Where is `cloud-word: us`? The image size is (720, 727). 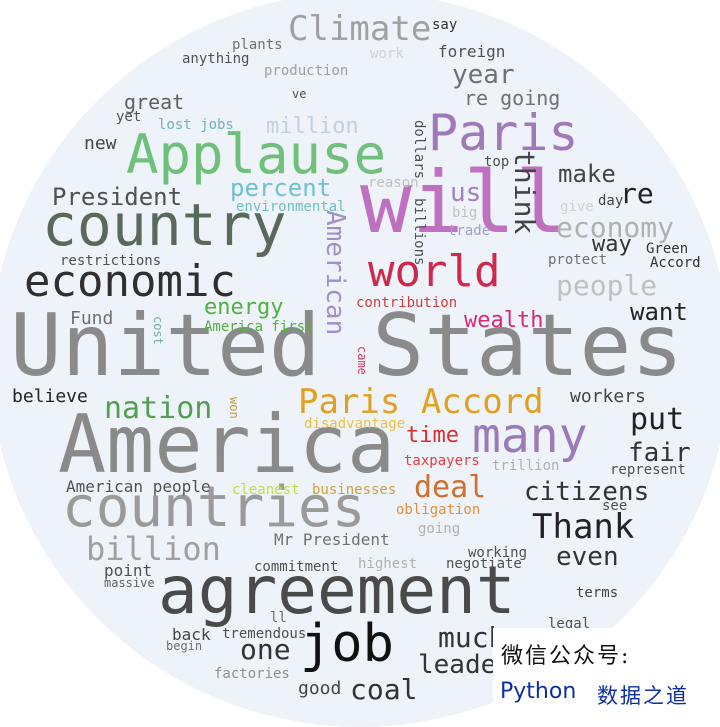 cloud-word: us is located at coordinates (466, 193).